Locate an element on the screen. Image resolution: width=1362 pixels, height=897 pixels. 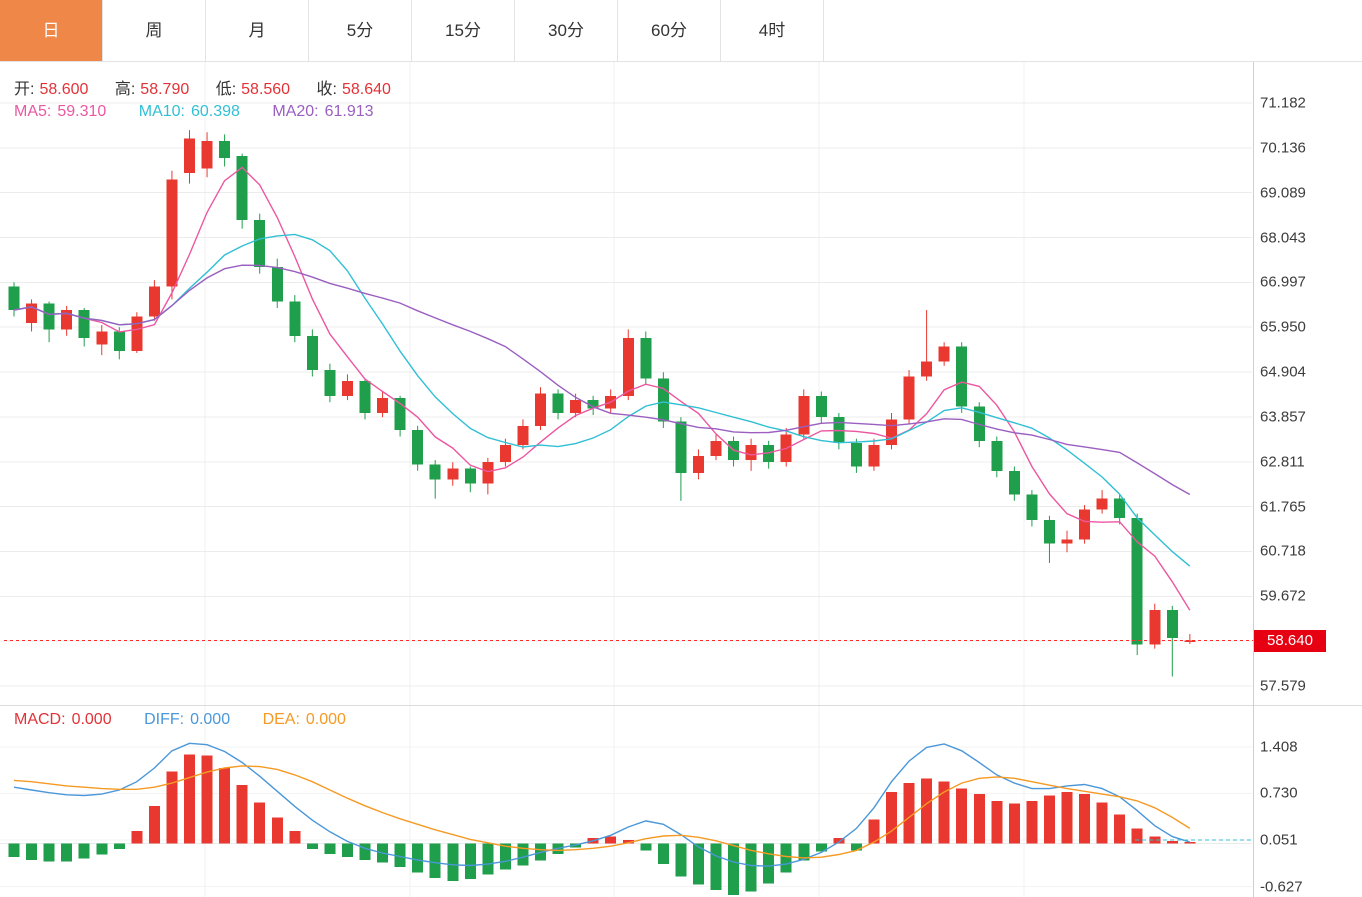
diff-value: 0.000 is located at coordinates (210, 719).